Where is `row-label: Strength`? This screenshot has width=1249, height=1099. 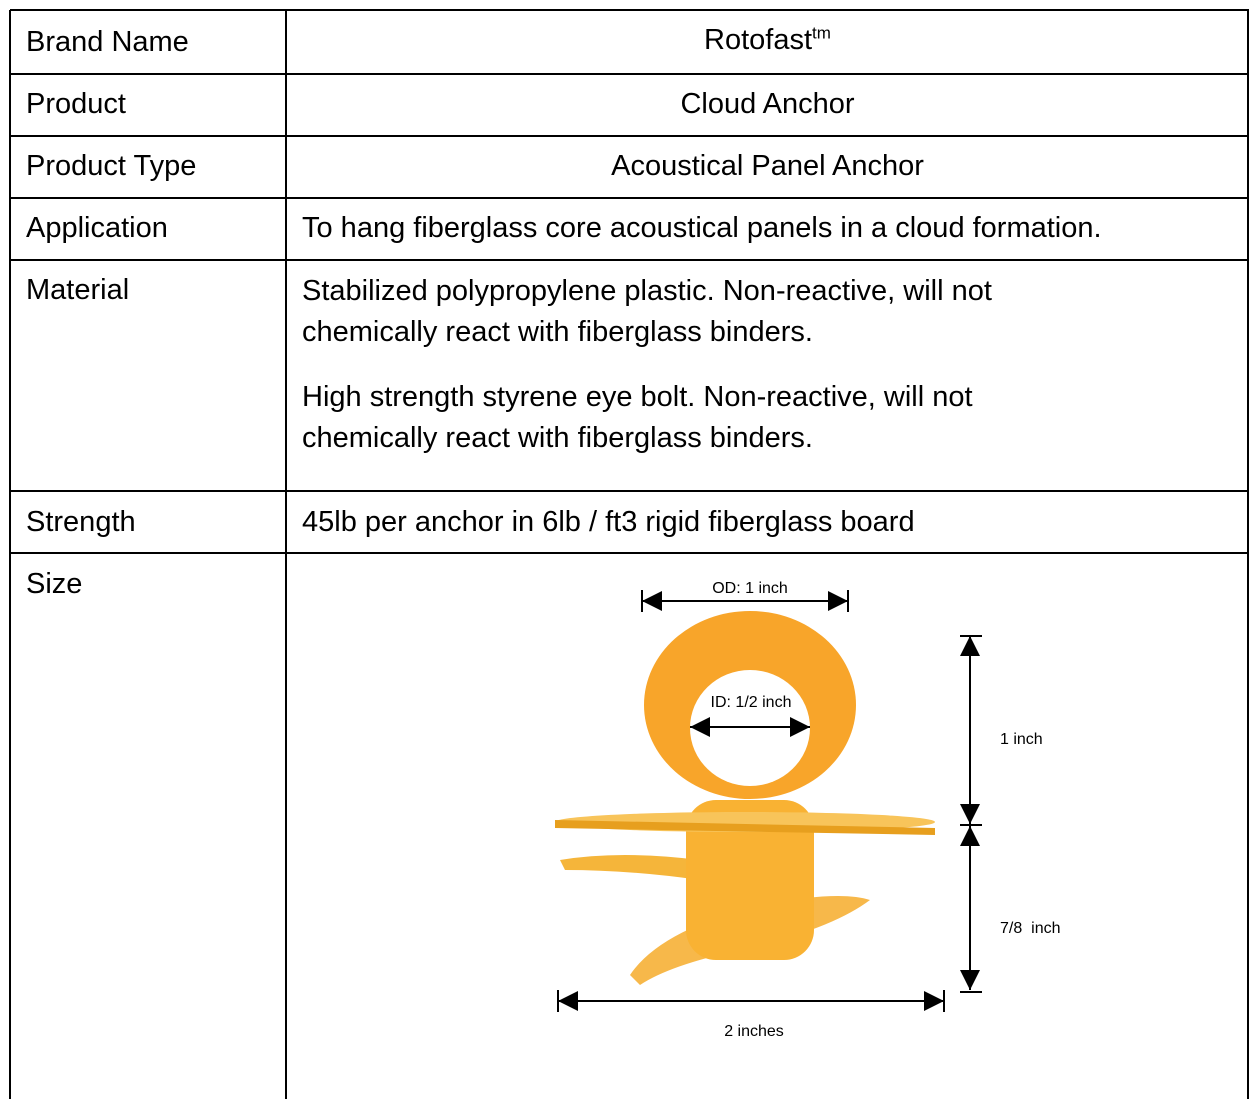
row-label: Strength is located at coordinates (81, 522).